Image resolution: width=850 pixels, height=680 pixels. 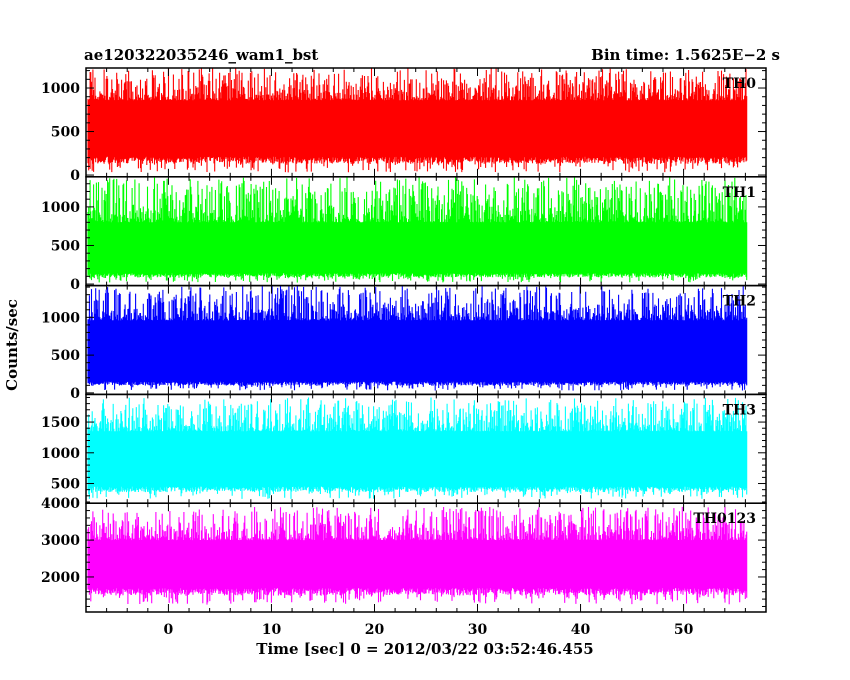 I want to click on series-th0, so click(x=417, y=120).